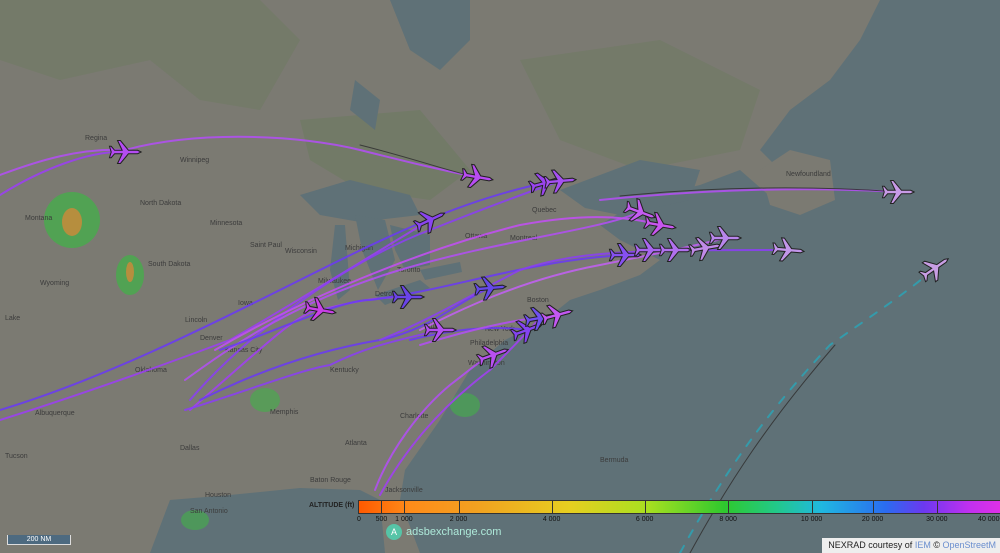 The image size is (1000, 553). I want to click on city-label: Memphis, so click(284, 412).